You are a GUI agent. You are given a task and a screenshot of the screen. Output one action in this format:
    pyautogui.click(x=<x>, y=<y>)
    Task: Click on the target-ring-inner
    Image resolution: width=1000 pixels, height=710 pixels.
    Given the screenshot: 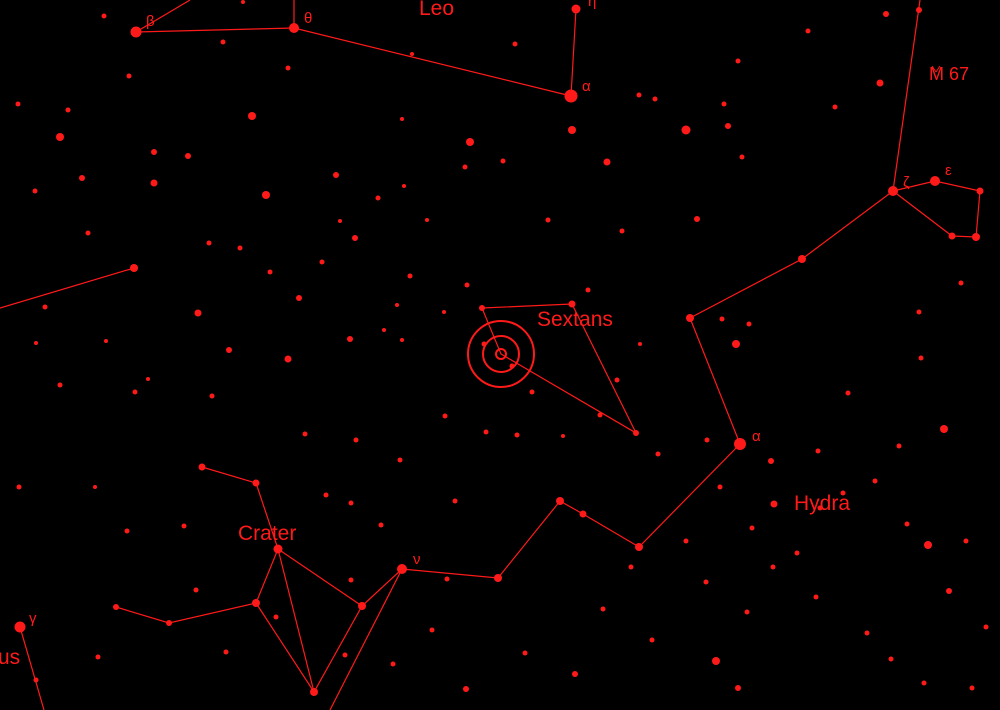 What is the action you would take?
    pyautogui.click(x=501, y=354)
    